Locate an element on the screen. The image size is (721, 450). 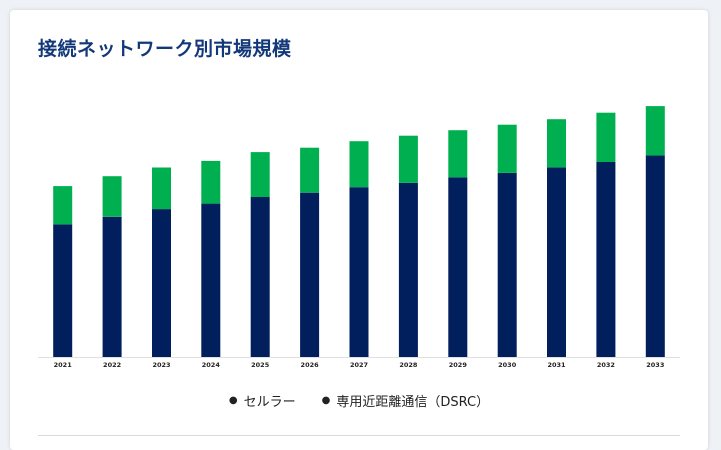
bar-dsrc-2031 is located at coordinates (556, 143).